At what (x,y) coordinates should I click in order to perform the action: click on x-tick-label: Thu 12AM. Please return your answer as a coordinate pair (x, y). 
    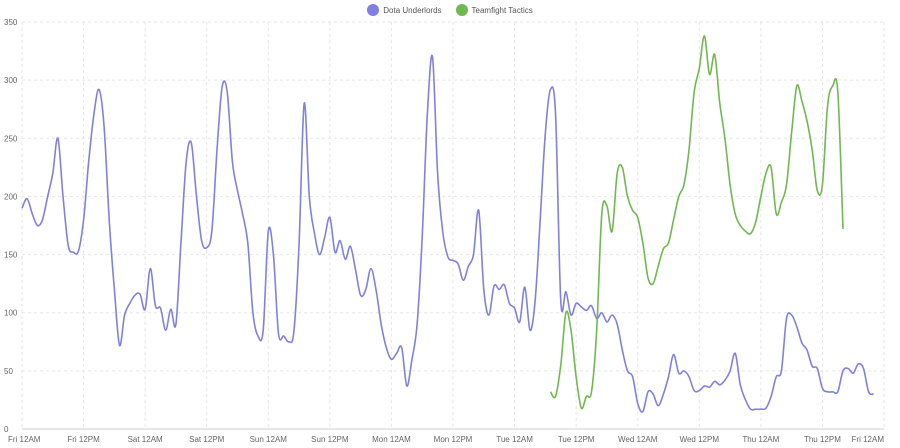
    Looking at the image, I should click on (760, 439).